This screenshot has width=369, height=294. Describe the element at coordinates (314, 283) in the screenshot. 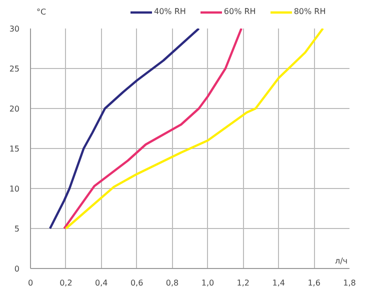

I see `x-tick-label: 1,6` at that location.